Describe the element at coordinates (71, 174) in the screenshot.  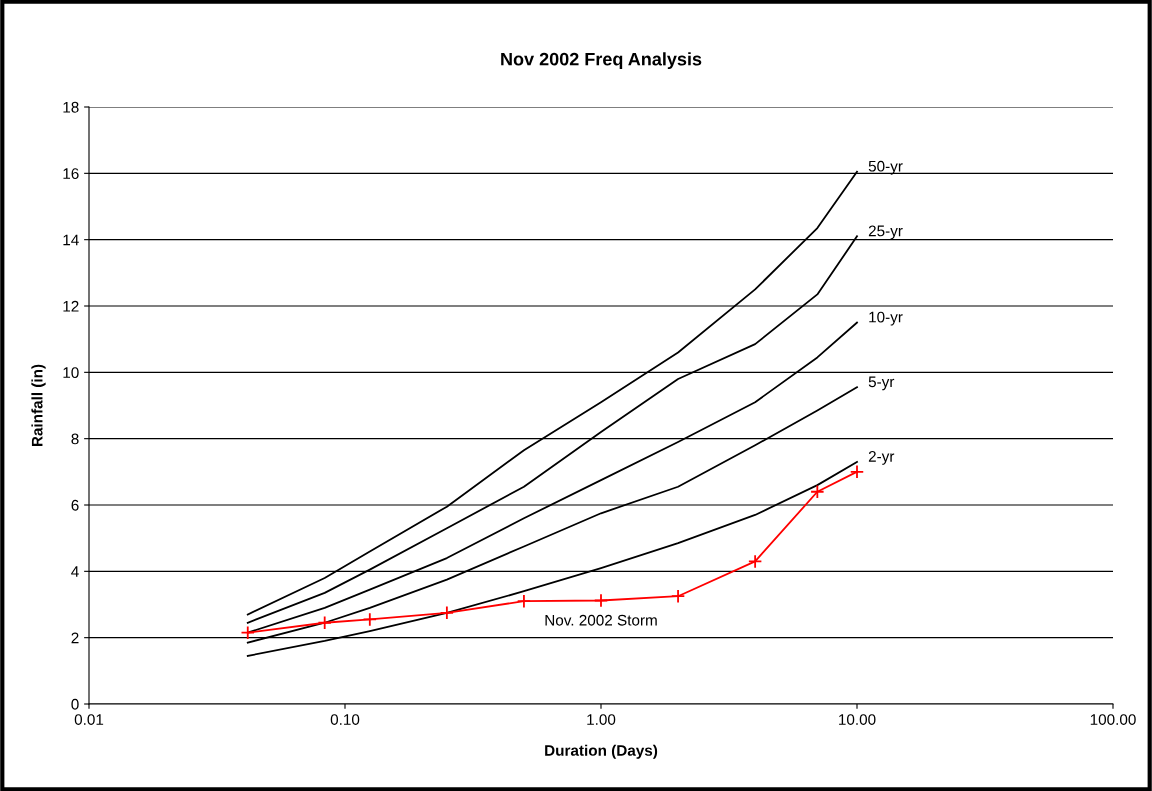
I see `y-tick-label: 16` at that location.